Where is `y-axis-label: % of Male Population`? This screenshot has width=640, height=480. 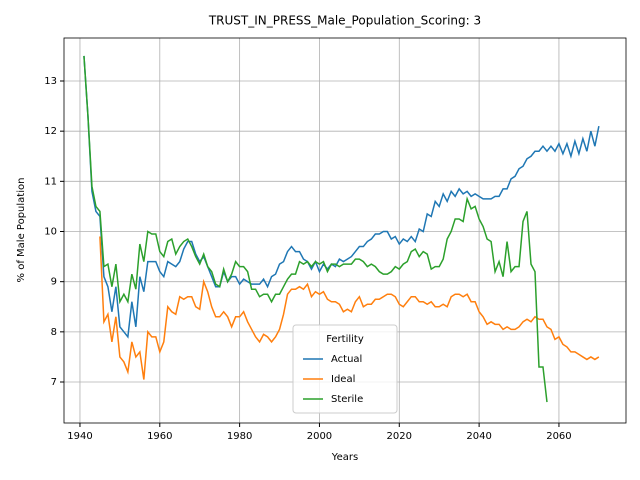 y-axis-label: % of Male Population is located at coordinates (21, 230).